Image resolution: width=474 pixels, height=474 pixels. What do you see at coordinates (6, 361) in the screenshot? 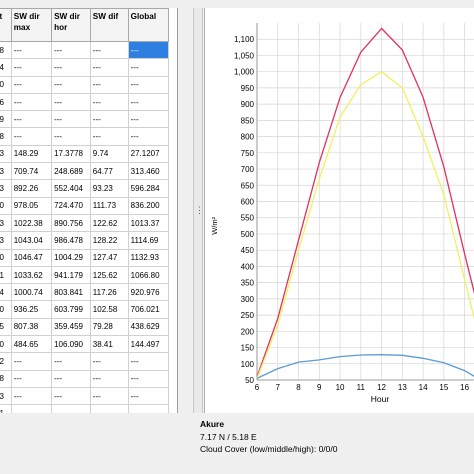
I see `table-cell: 22` at bounding box center [6, 361].